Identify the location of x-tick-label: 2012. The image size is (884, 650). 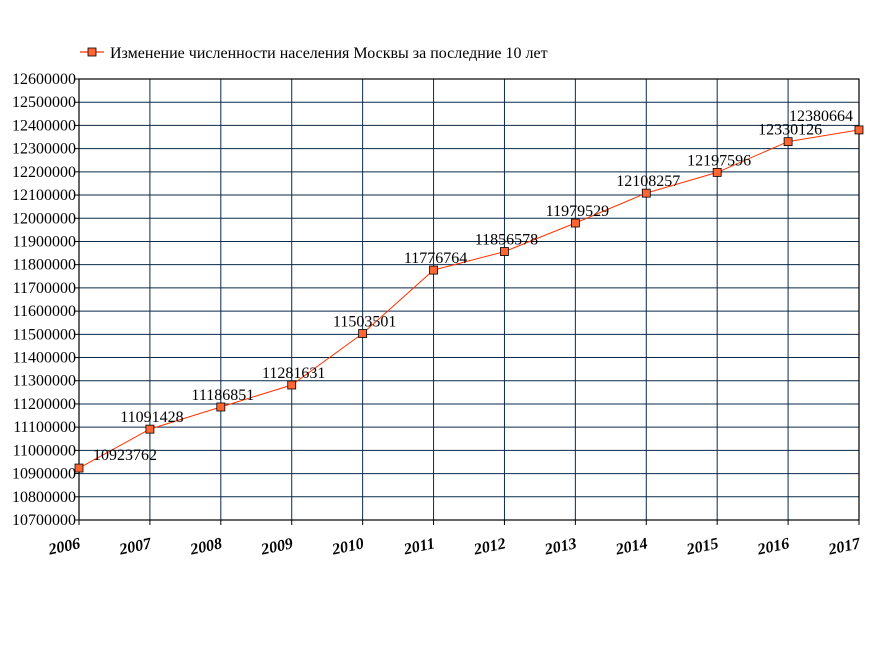
(489, 546).